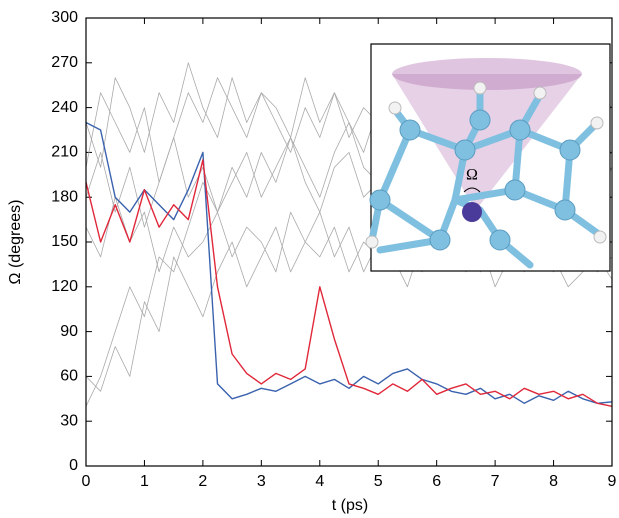 Image resolution: width=619 pixels, height=518 pixels. Describe the element at coordinates (472, 175) in the screenshot. I see `inset-label: Ω` at that location.